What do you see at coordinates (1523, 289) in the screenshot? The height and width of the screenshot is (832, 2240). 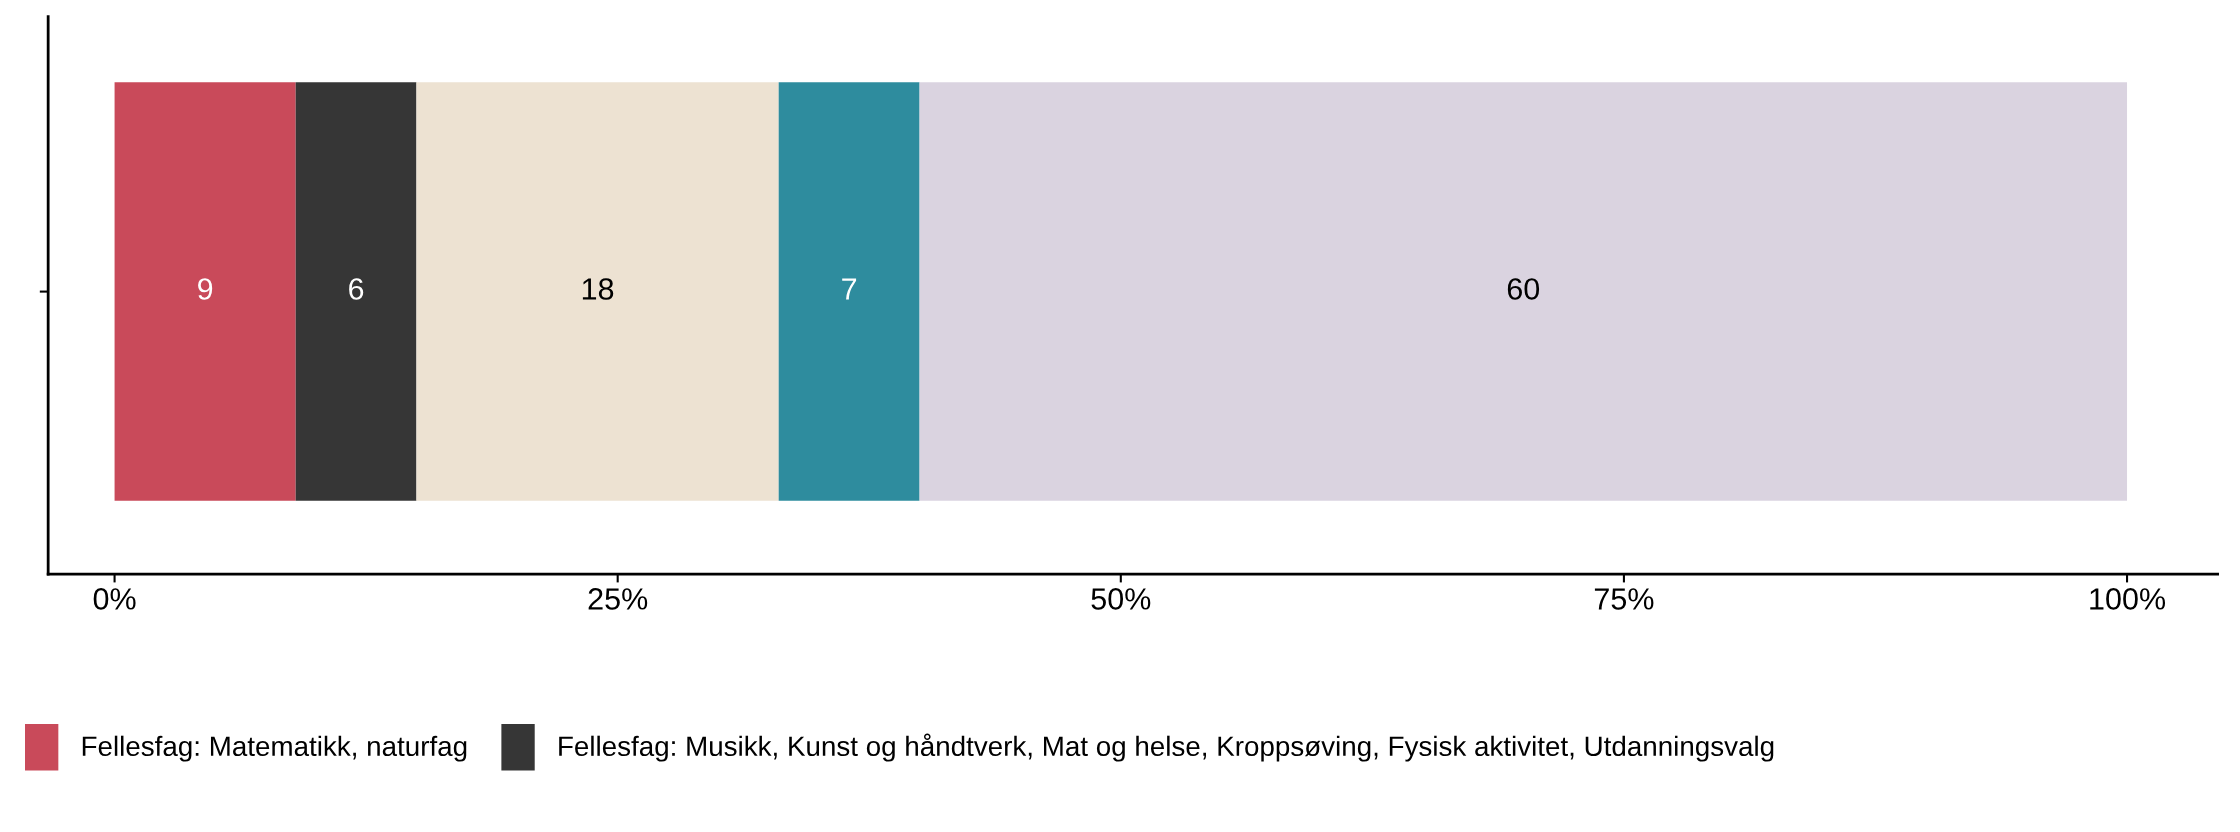 I see `data-label: 60` at bounding box center [1523, 289].